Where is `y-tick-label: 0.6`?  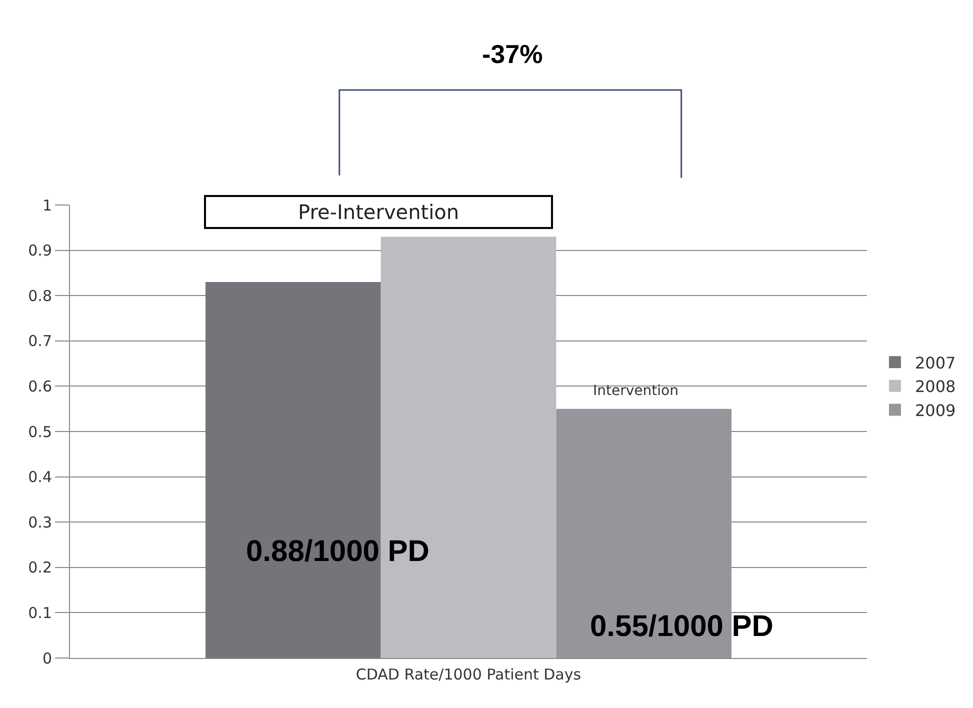 y-tick-label: 0.6 is located at coordinates (40, 386).